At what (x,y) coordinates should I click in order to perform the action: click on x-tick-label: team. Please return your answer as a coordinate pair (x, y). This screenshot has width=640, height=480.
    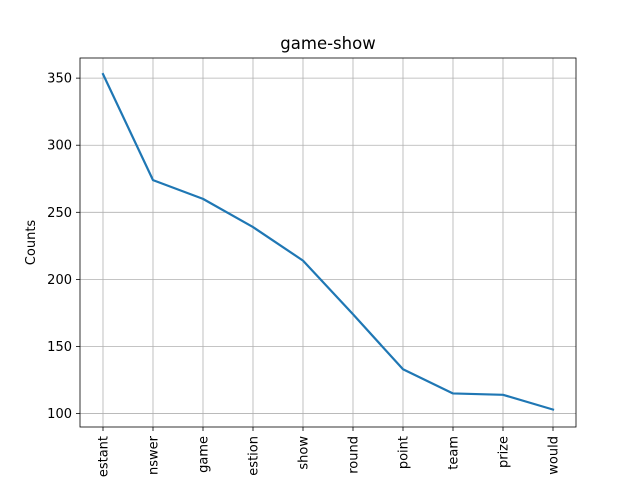
    Looking at the image, I should click on (454, 453).